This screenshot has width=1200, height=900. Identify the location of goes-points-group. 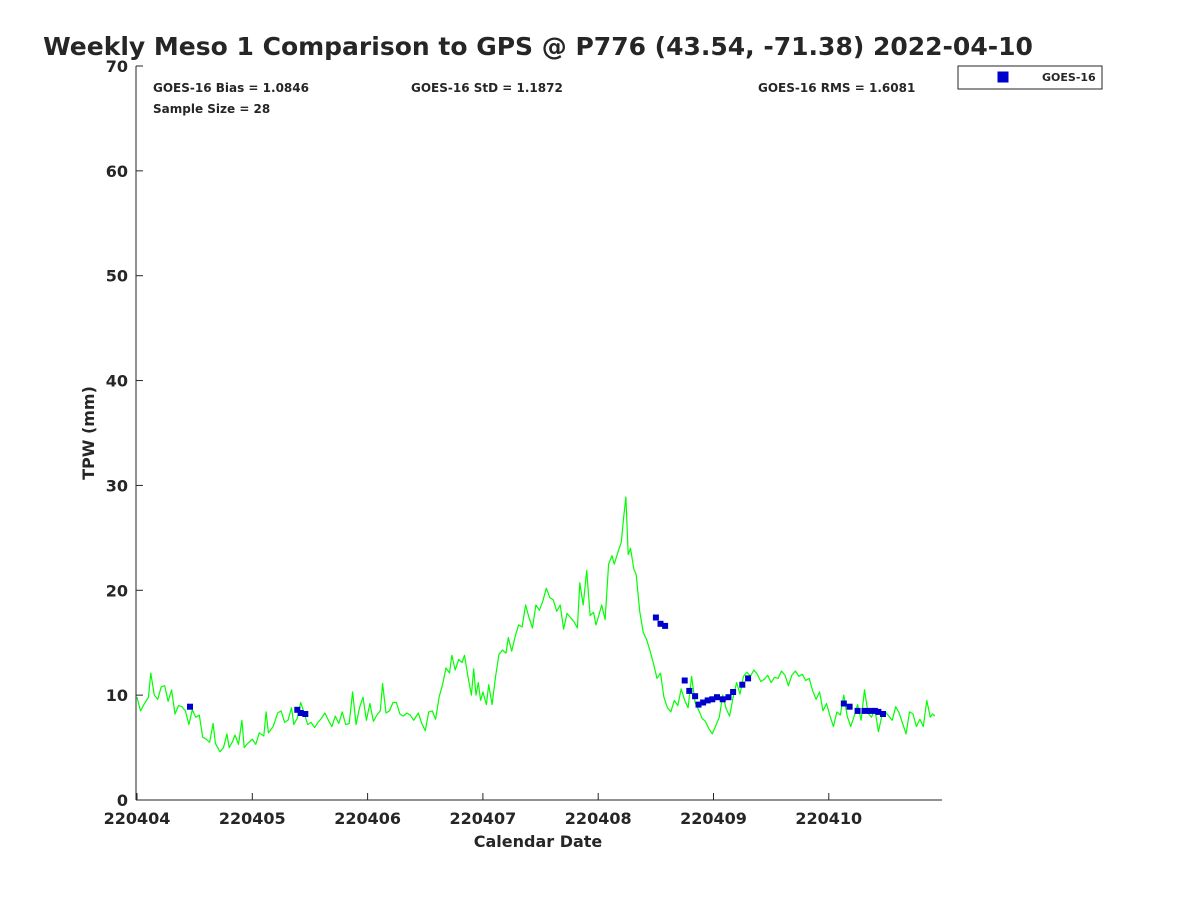
(536, 665).